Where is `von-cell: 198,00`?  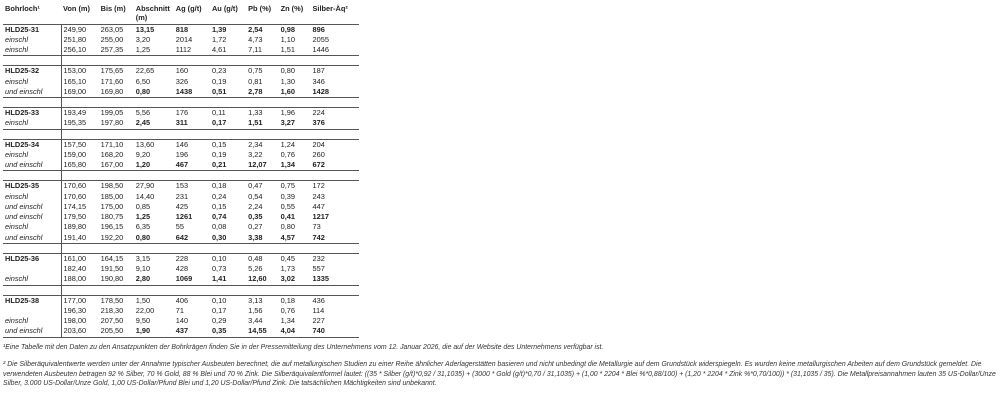
von-cell: 198,00 is located at coordinates (75, 321).